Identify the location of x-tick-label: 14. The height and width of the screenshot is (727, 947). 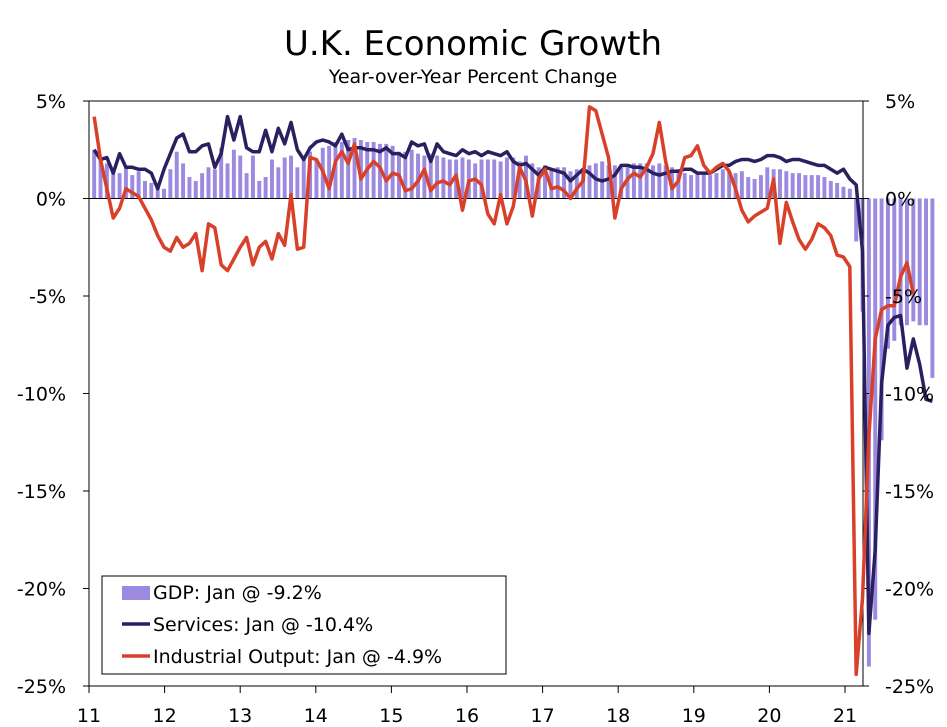
(316, 716).